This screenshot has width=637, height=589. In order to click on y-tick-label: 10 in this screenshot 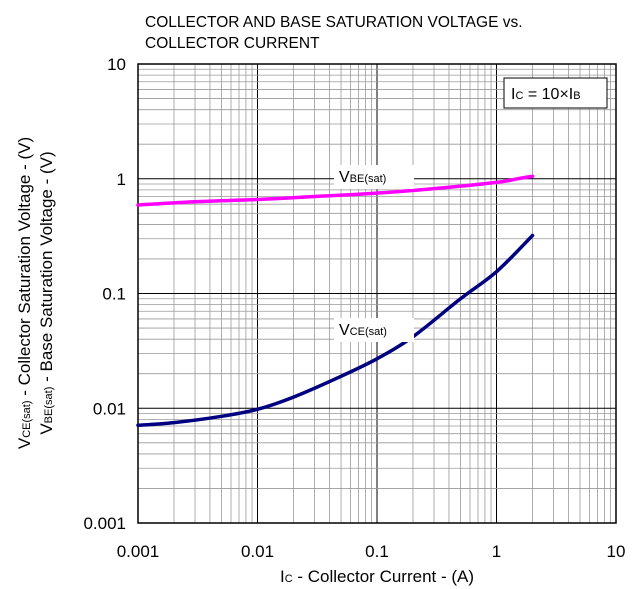, I will do `click(116, 64)`.